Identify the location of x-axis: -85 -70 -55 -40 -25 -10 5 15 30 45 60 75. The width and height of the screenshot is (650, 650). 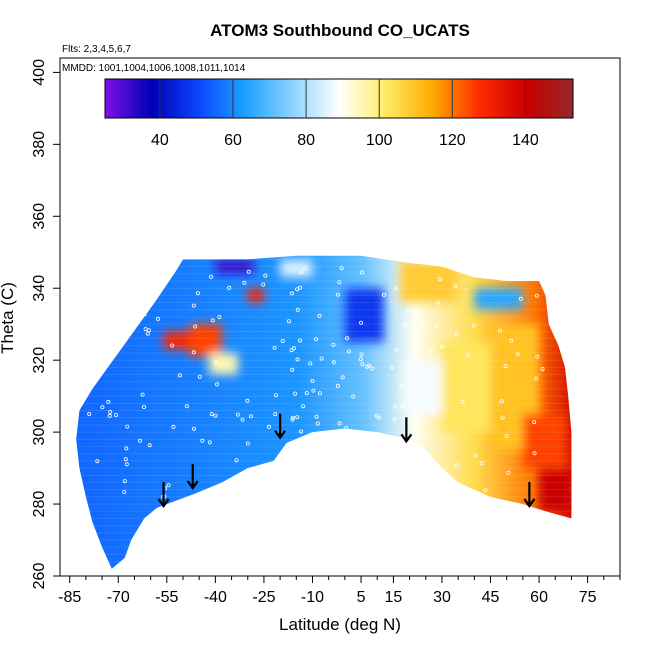
(339, 591).